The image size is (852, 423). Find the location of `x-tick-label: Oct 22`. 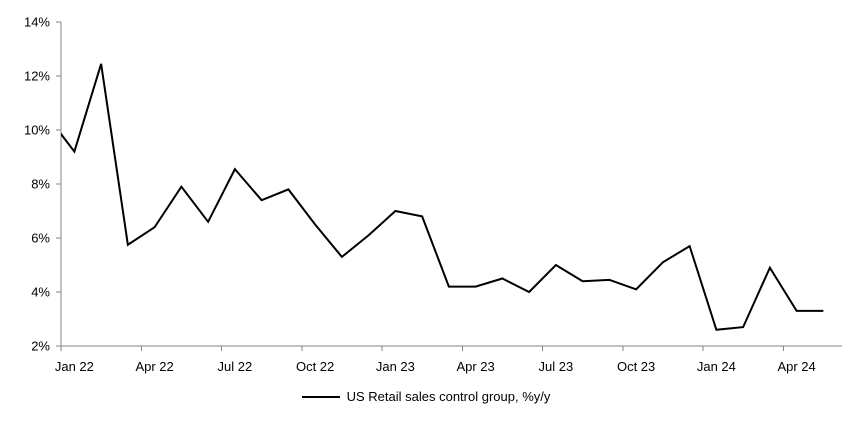

x-tick-label: Oct 22 is located at coordinates (315, 366).